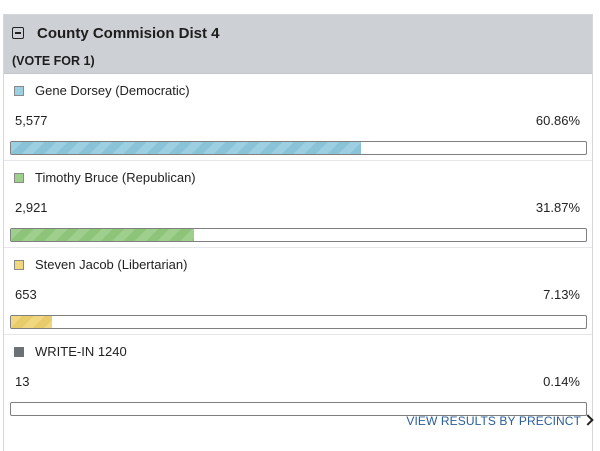 The height and width of the screenshot is (451, 600). I want to click on vote-percent: 31.87%, so click(557, 207).